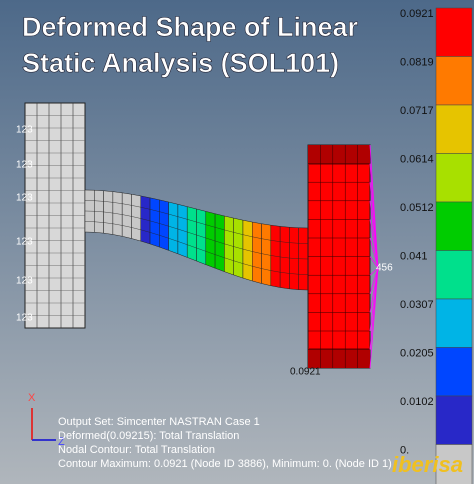  Describe the element at coordinates (404, 450) in the screenshot. I see `legend-label: 0.` at that location.